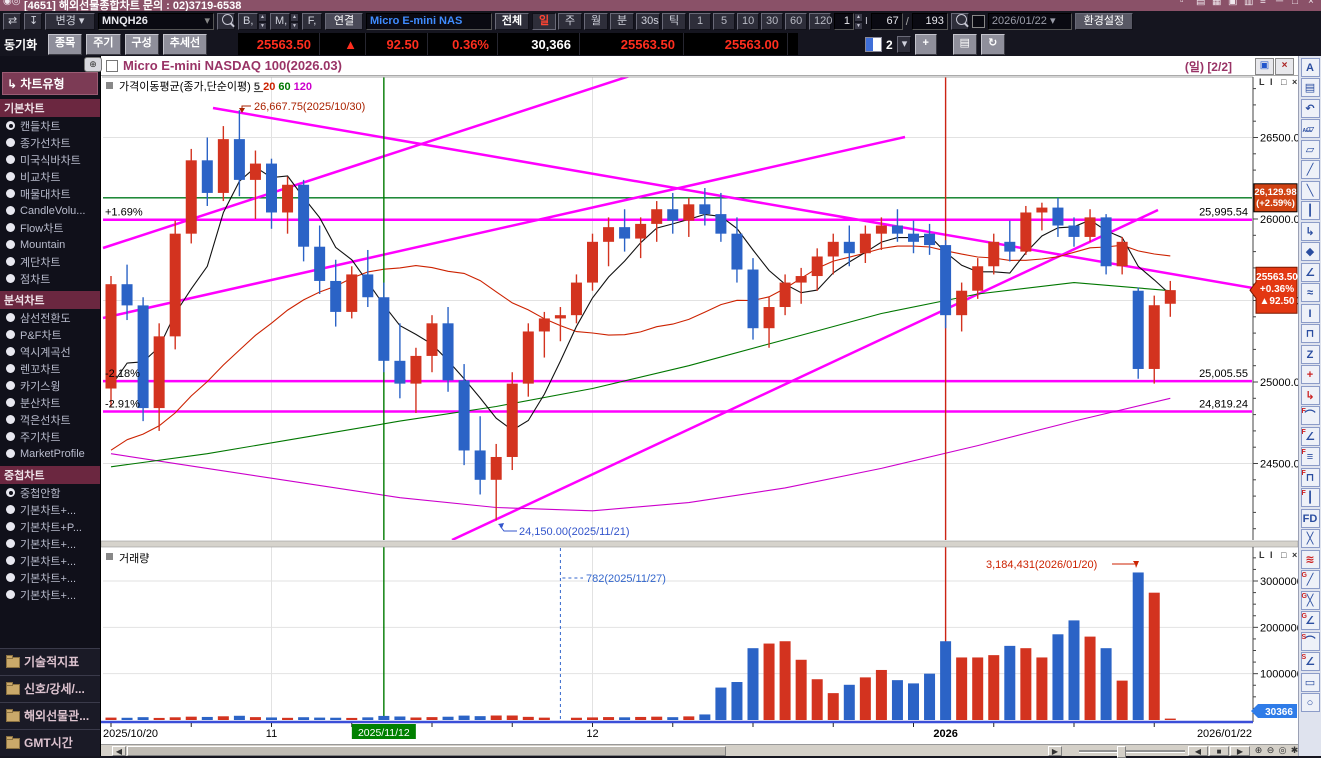 This screenshot has width=1321, height=758. I want to click on window-control-icon: ▣, so click(1233, 3).